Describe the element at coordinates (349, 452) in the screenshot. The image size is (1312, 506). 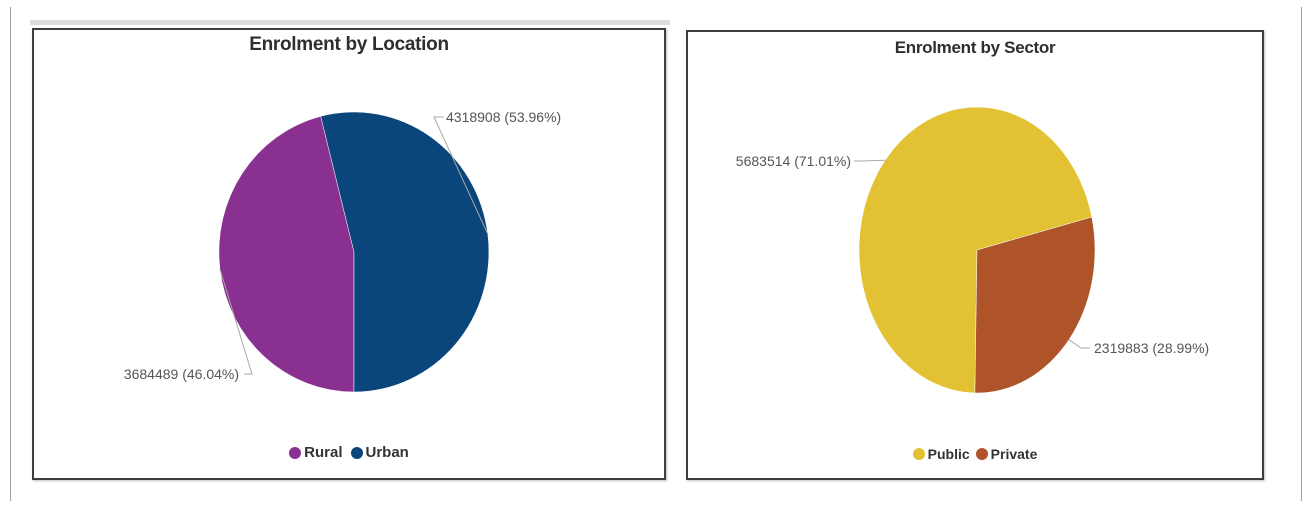
I see `legend: Rural Urban` at that location.